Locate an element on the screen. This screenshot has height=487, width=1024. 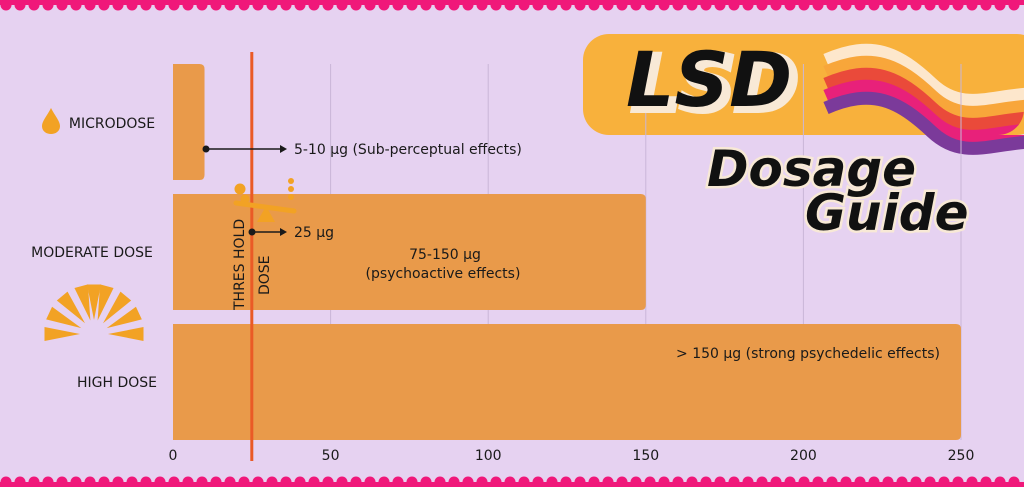
threshold-label-line2: DOSE is located at coordinates (265, 275).